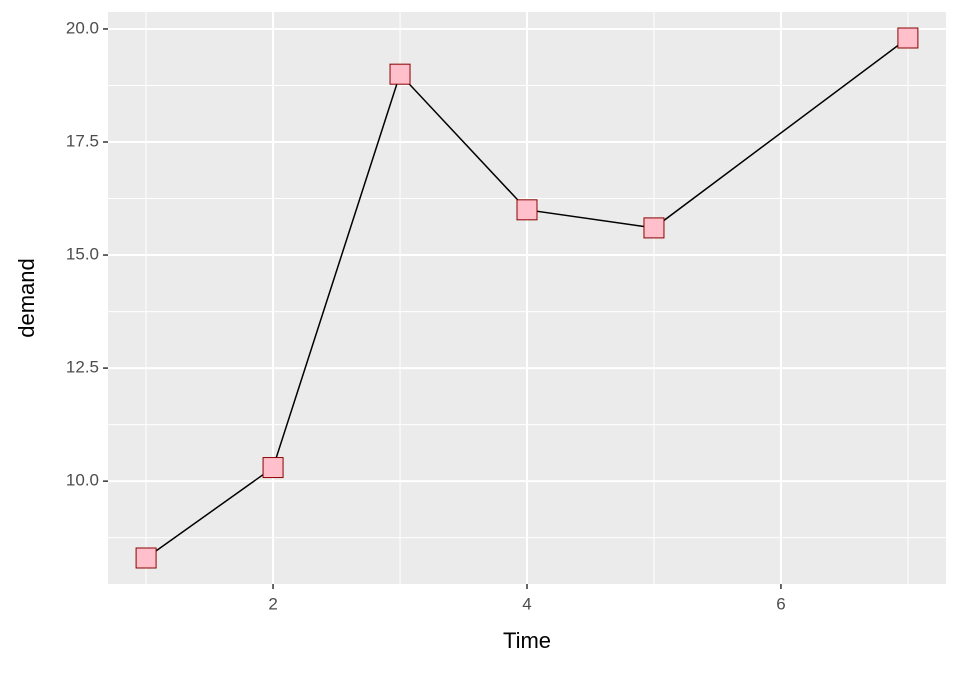 The image size is (960, 677). I want to click on x-axis-title: Time, so click(527, 640).